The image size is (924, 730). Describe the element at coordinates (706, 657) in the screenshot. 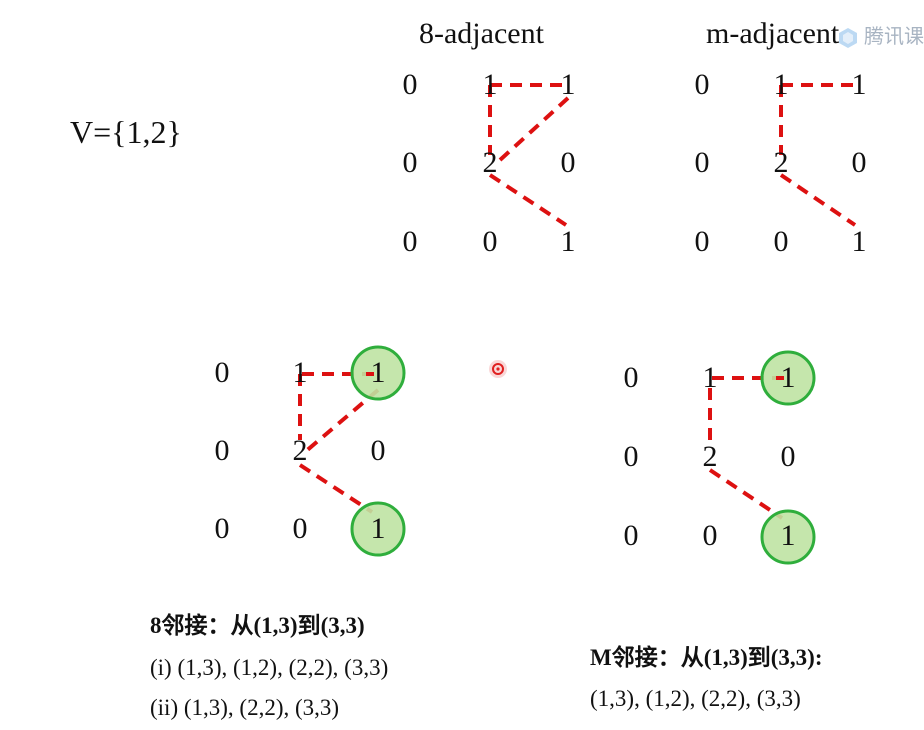

I see `caption-m-adjacent-title: M邻接：从(1,3)到(3,3):` at that location.